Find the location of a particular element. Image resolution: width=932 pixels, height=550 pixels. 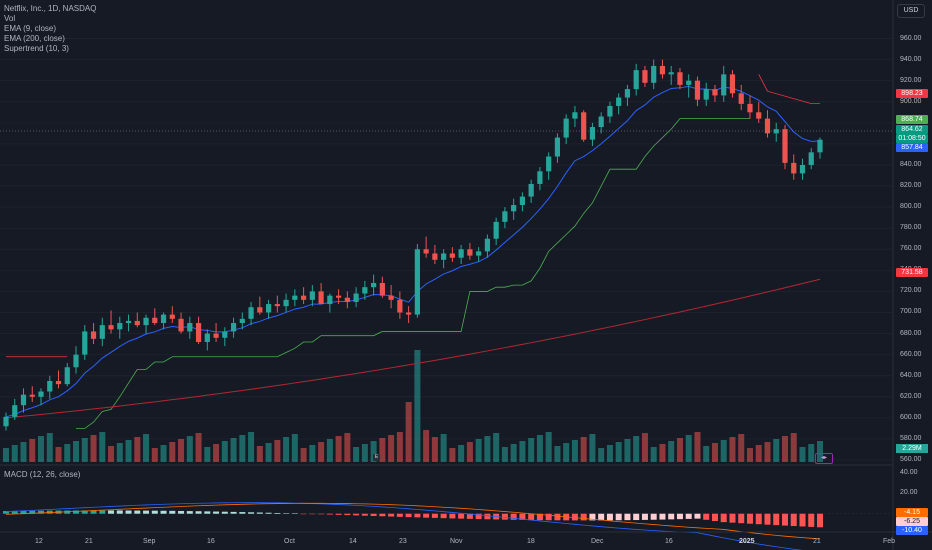

price-tick-label: 680.00 is located at coordinates (911, 333).